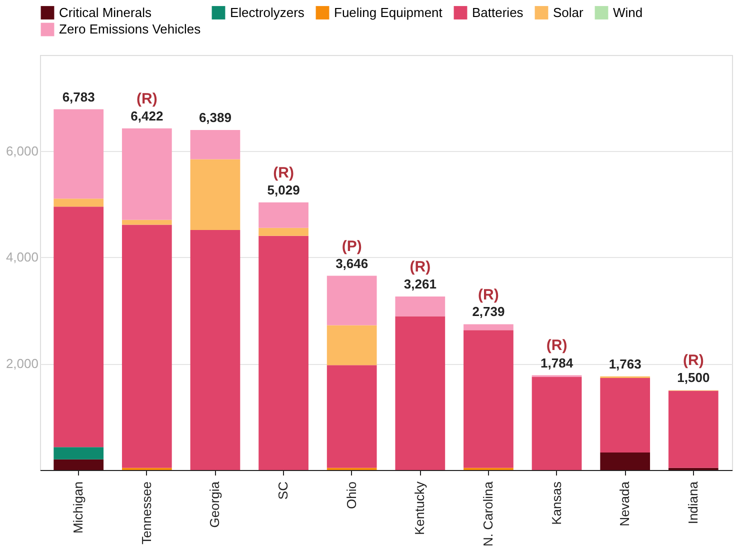 This screenshot has height=552, width=737. Describe the element at coordinates (22, 364) in the screenshot. I see `y-tick-label: 2,000` at that location.